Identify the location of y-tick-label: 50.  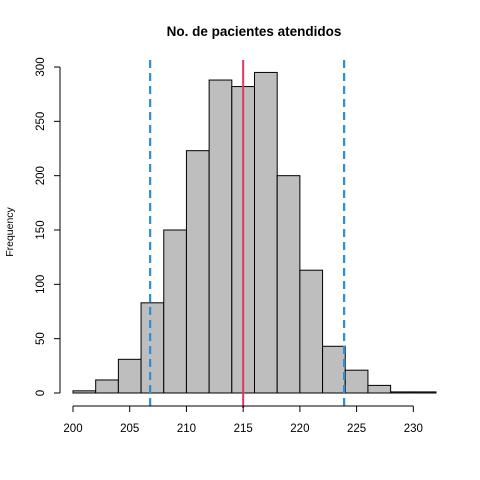
(41, 338).